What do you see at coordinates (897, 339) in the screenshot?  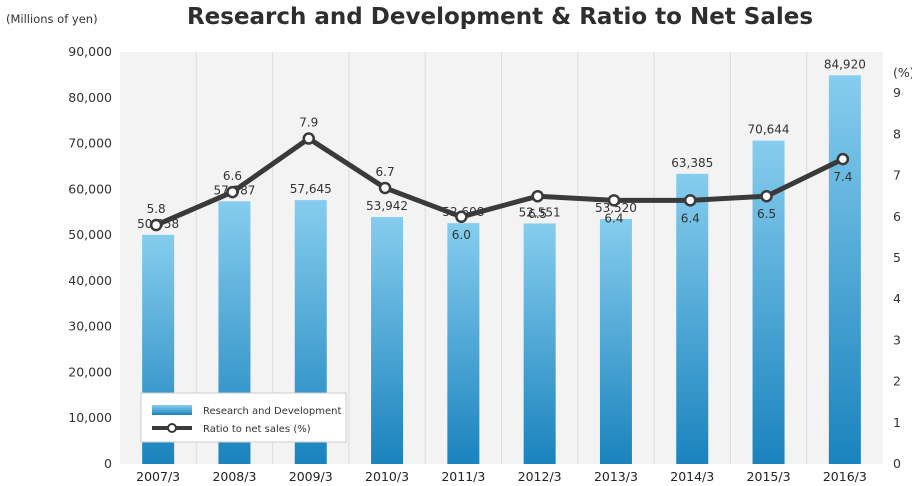 I see `y2-tick-label: 3` at bounding box center [897, 339].